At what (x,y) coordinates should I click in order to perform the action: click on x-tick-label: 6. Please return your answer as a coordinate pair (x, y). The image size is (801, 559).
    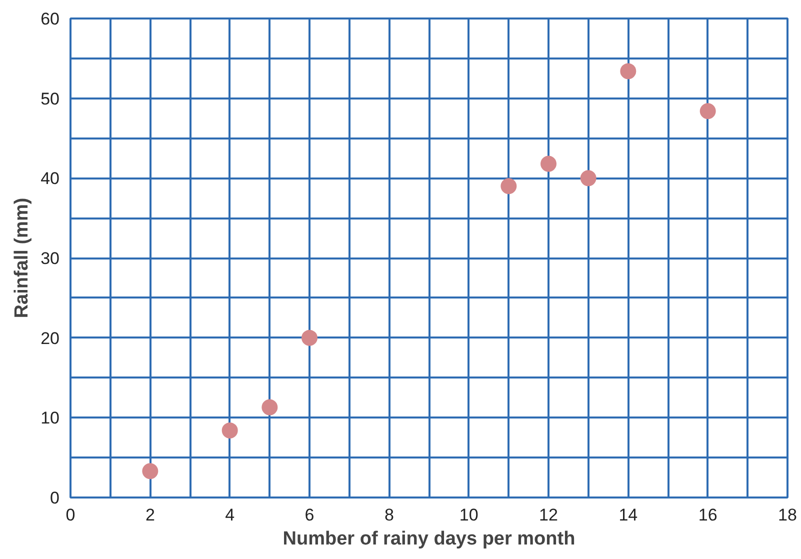
    Looking at the image, I should click on (309, 515).